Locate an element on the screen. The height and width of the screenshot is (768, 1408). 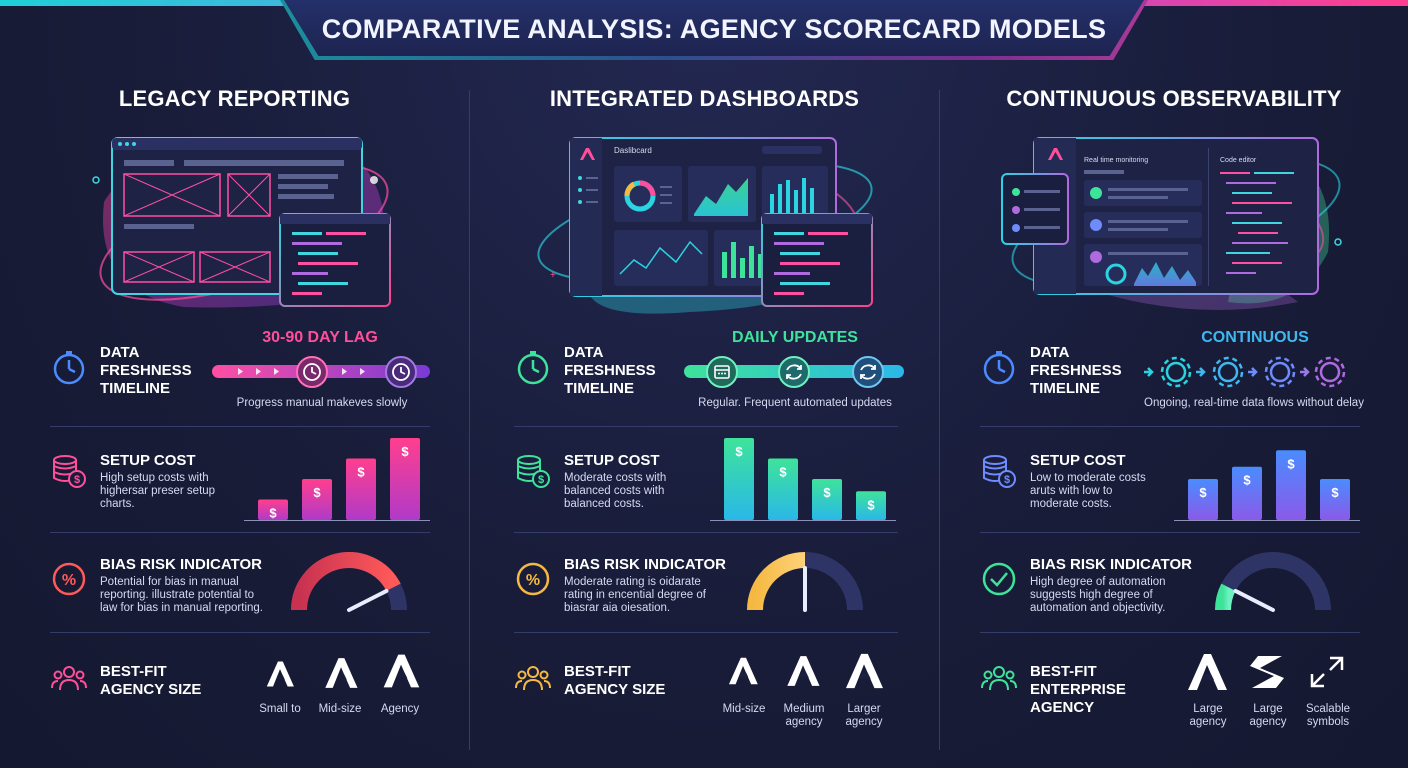
freshness-value: CONTINUOUS is located at coordinates (1255, 337).